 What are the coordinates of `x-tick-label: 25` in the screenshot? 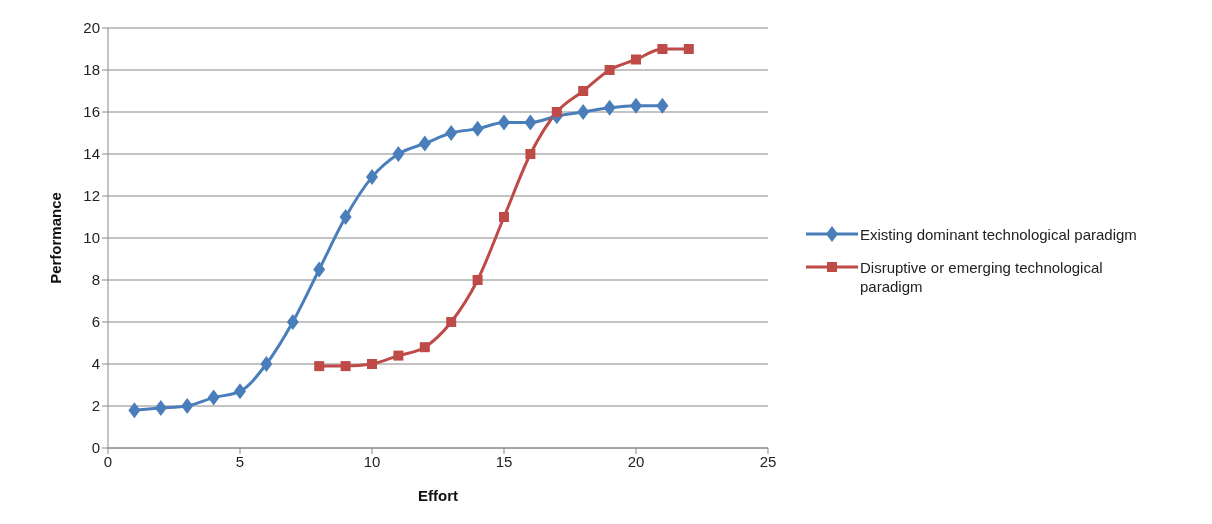 It's located at (768, 461).